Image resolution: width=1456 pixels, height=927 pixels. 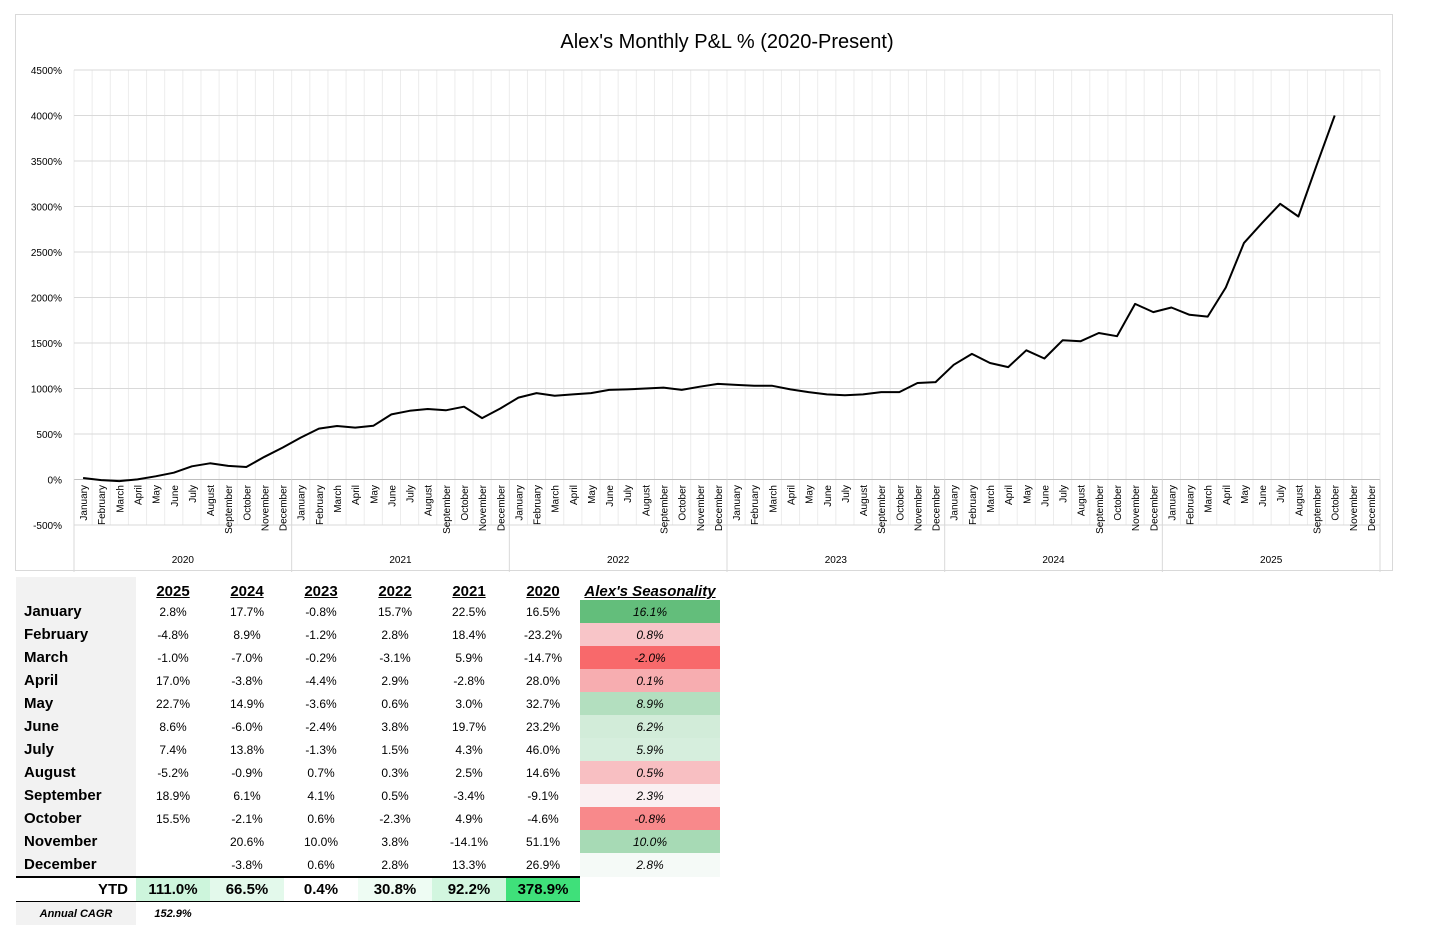 What do you see at coordinates (469, 818) in the screenshot?
I see `monthly-return-cell: 4.9%` at bounding box center [469, 818].